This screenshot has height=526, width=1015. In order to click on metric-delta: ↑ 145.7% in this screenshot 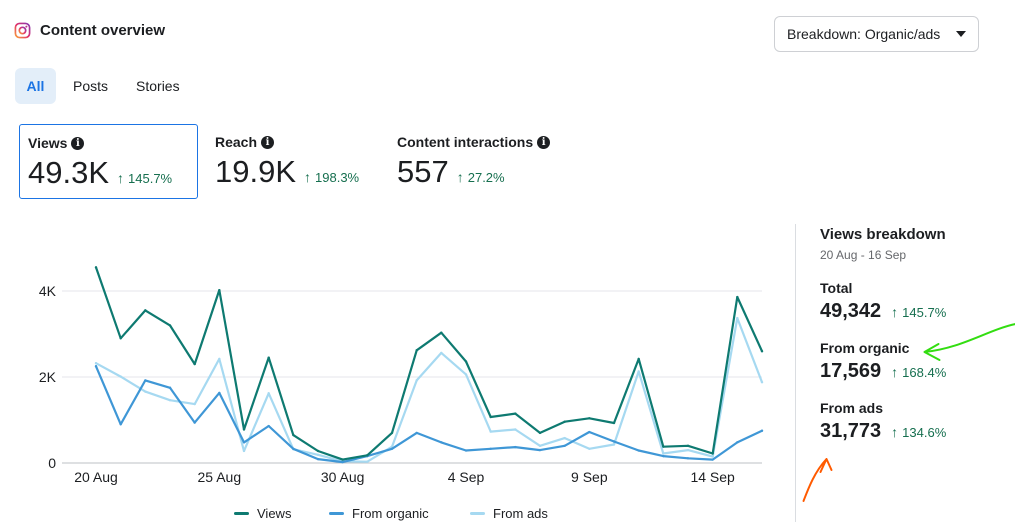, I will do `click(145, 178)`.